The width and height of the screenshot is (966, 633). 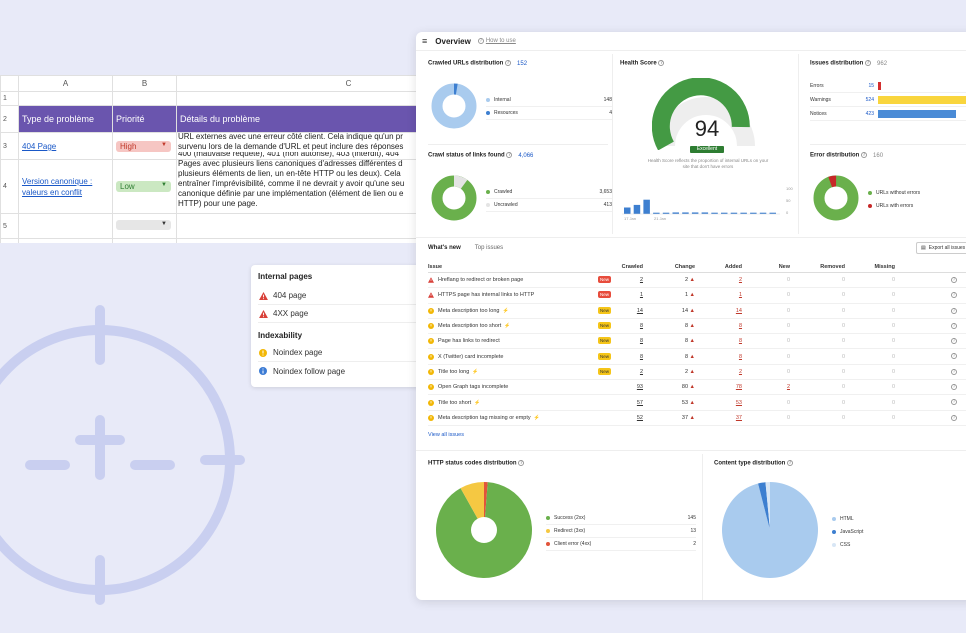 I want to click on col-added: Added, so click(x=733, y=267).